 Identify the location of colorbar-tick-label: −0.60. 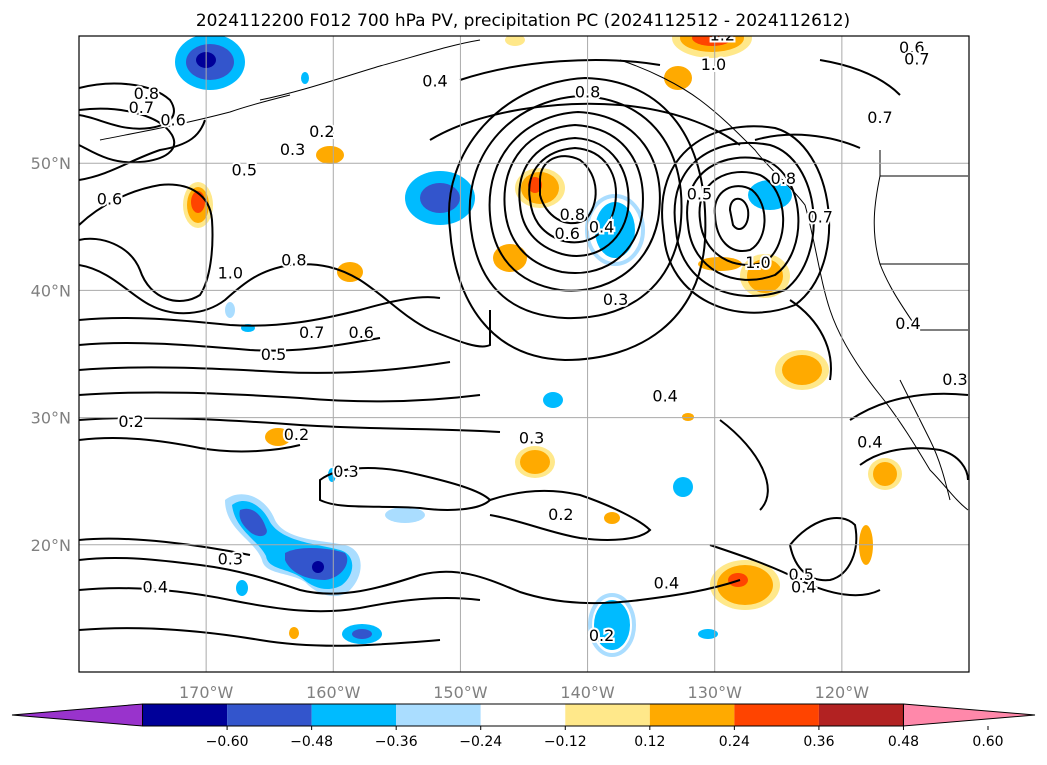
(227, 742).